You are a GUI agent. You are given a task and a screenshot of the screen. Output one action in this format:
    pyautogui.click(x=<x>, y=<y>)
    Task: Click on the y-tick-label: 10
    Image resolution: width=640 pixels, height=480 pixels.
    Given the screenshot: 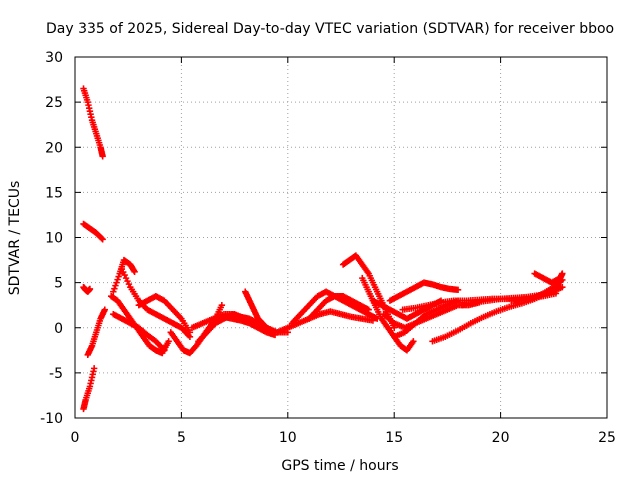 What is the action you would take?
    pyautogui.click(x=54, y=239)
    